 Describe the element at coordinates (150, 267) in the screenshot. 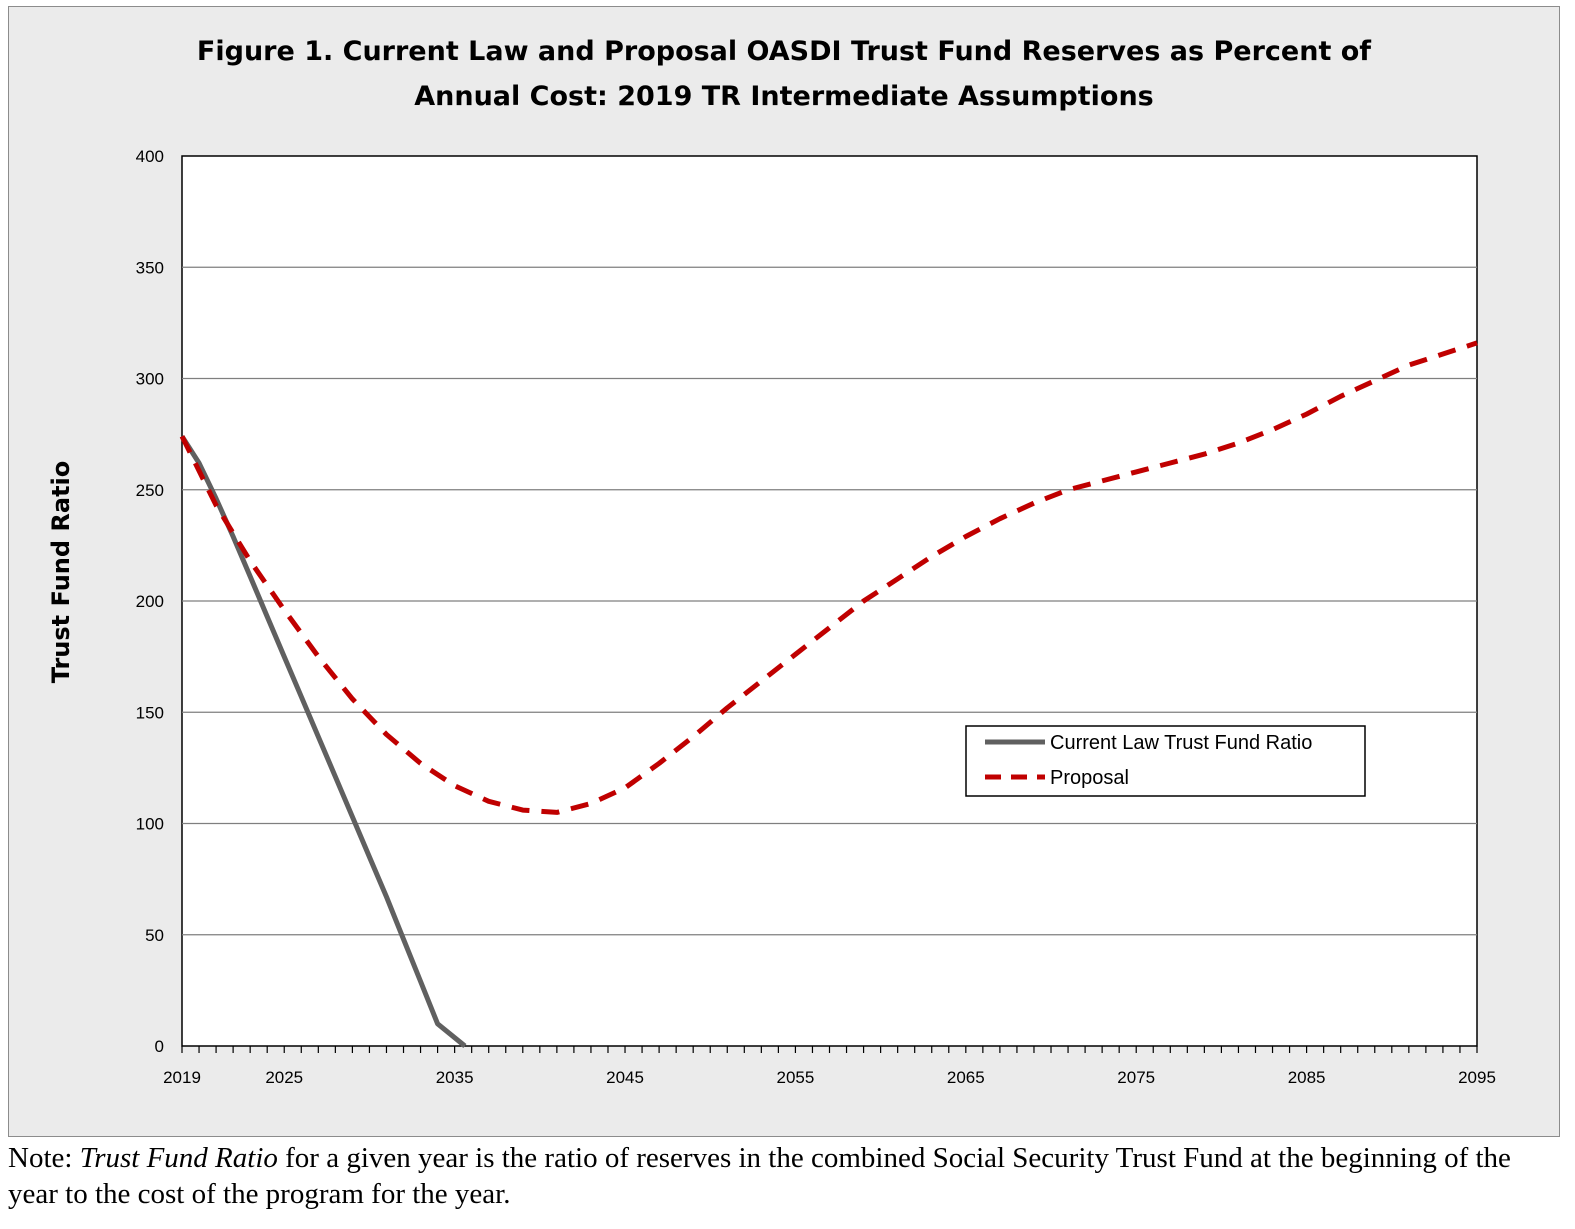

I see `y-tick-label-350: 350` at that location.